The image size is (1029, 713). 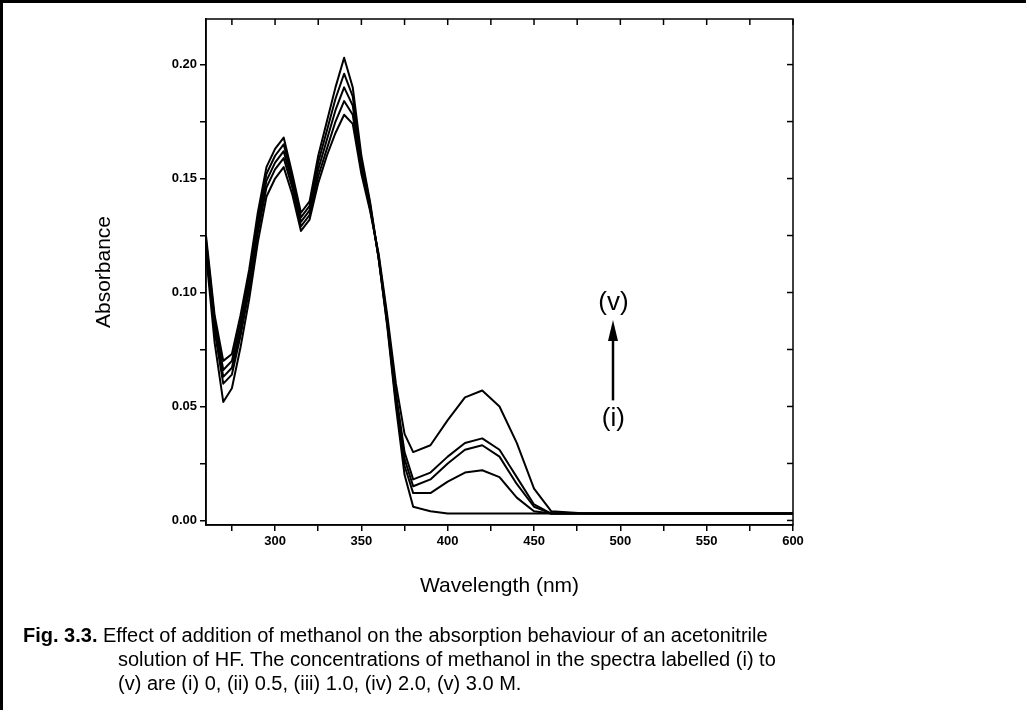 I want to click on annotation: (i), so click(x=613, y=416).